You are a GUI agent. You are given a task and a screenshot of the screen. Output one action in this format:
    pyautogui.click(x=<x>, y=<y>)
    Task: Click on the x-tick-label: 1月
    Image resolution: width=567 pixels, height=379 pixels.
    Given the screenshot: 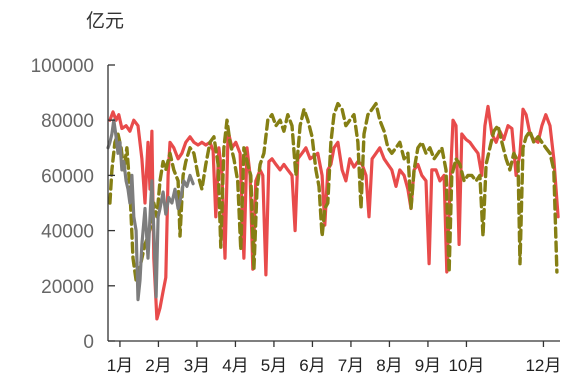 What is the action you would take?
    pyautogui.click(x=120, y=365)
    